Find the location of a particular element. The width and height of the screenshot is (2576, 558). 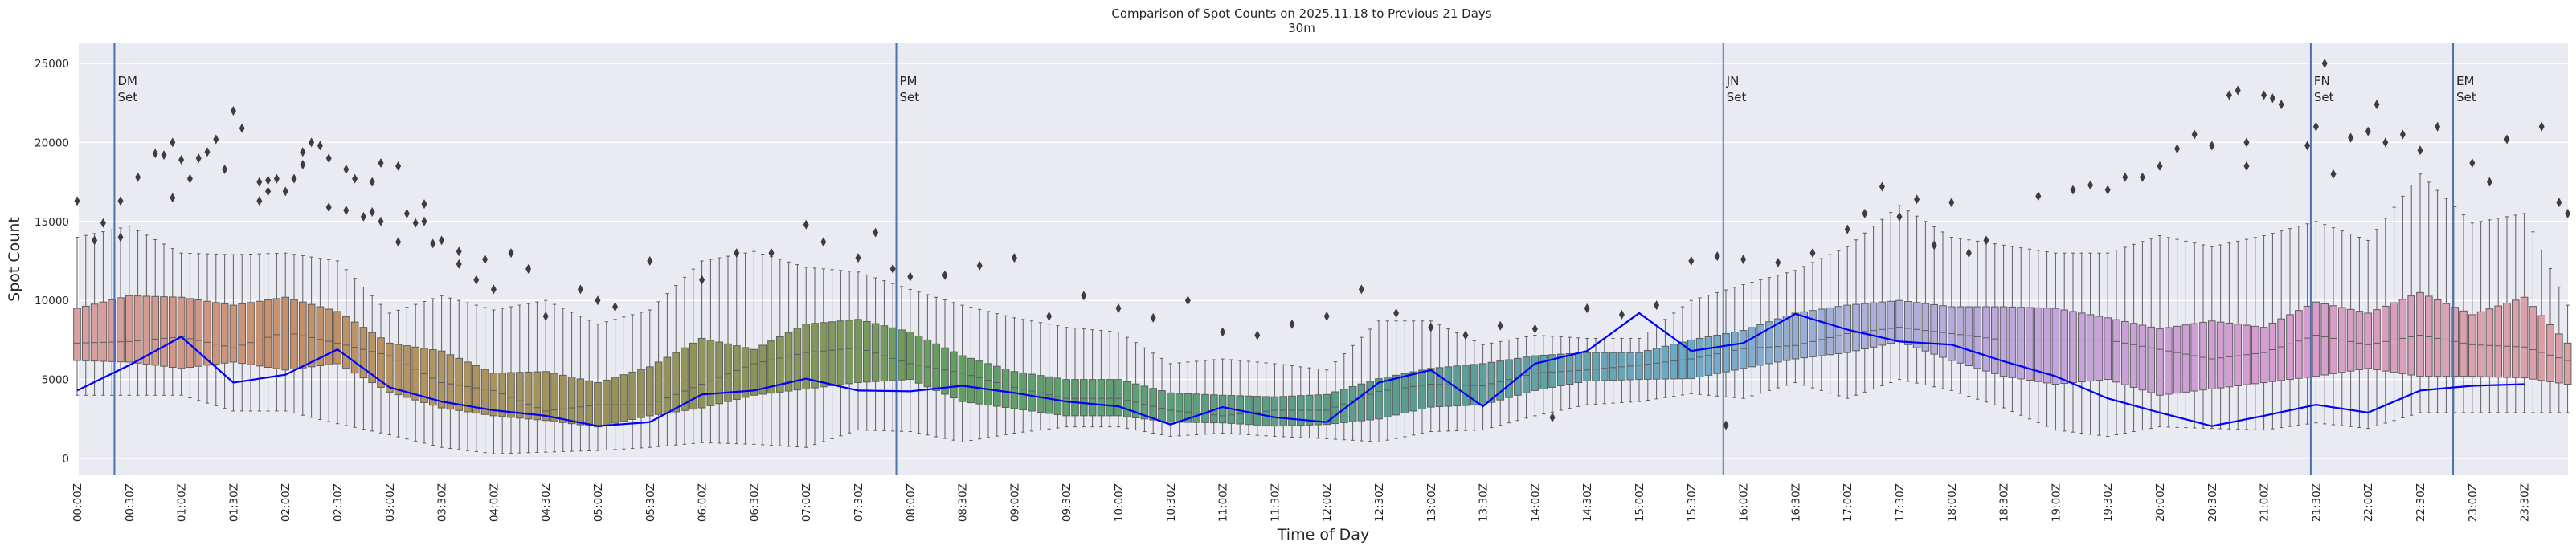

x-tick-label: 21:00Z is located at coordinates (2265, 502).